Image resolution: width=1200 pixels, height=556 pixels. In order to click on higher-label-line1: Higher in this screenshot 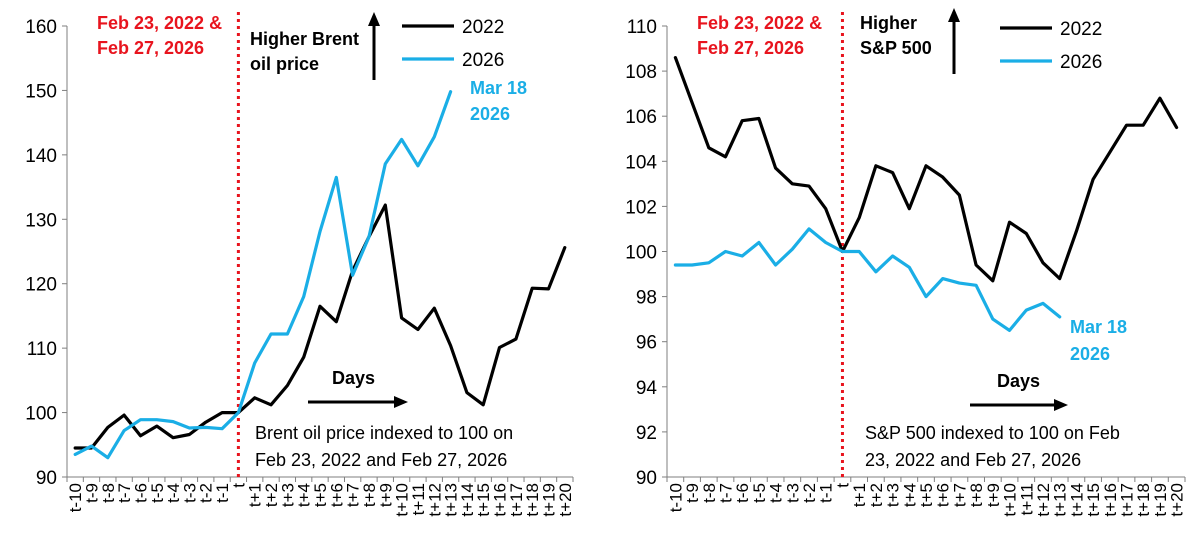, I will do `click(888, 23)`.